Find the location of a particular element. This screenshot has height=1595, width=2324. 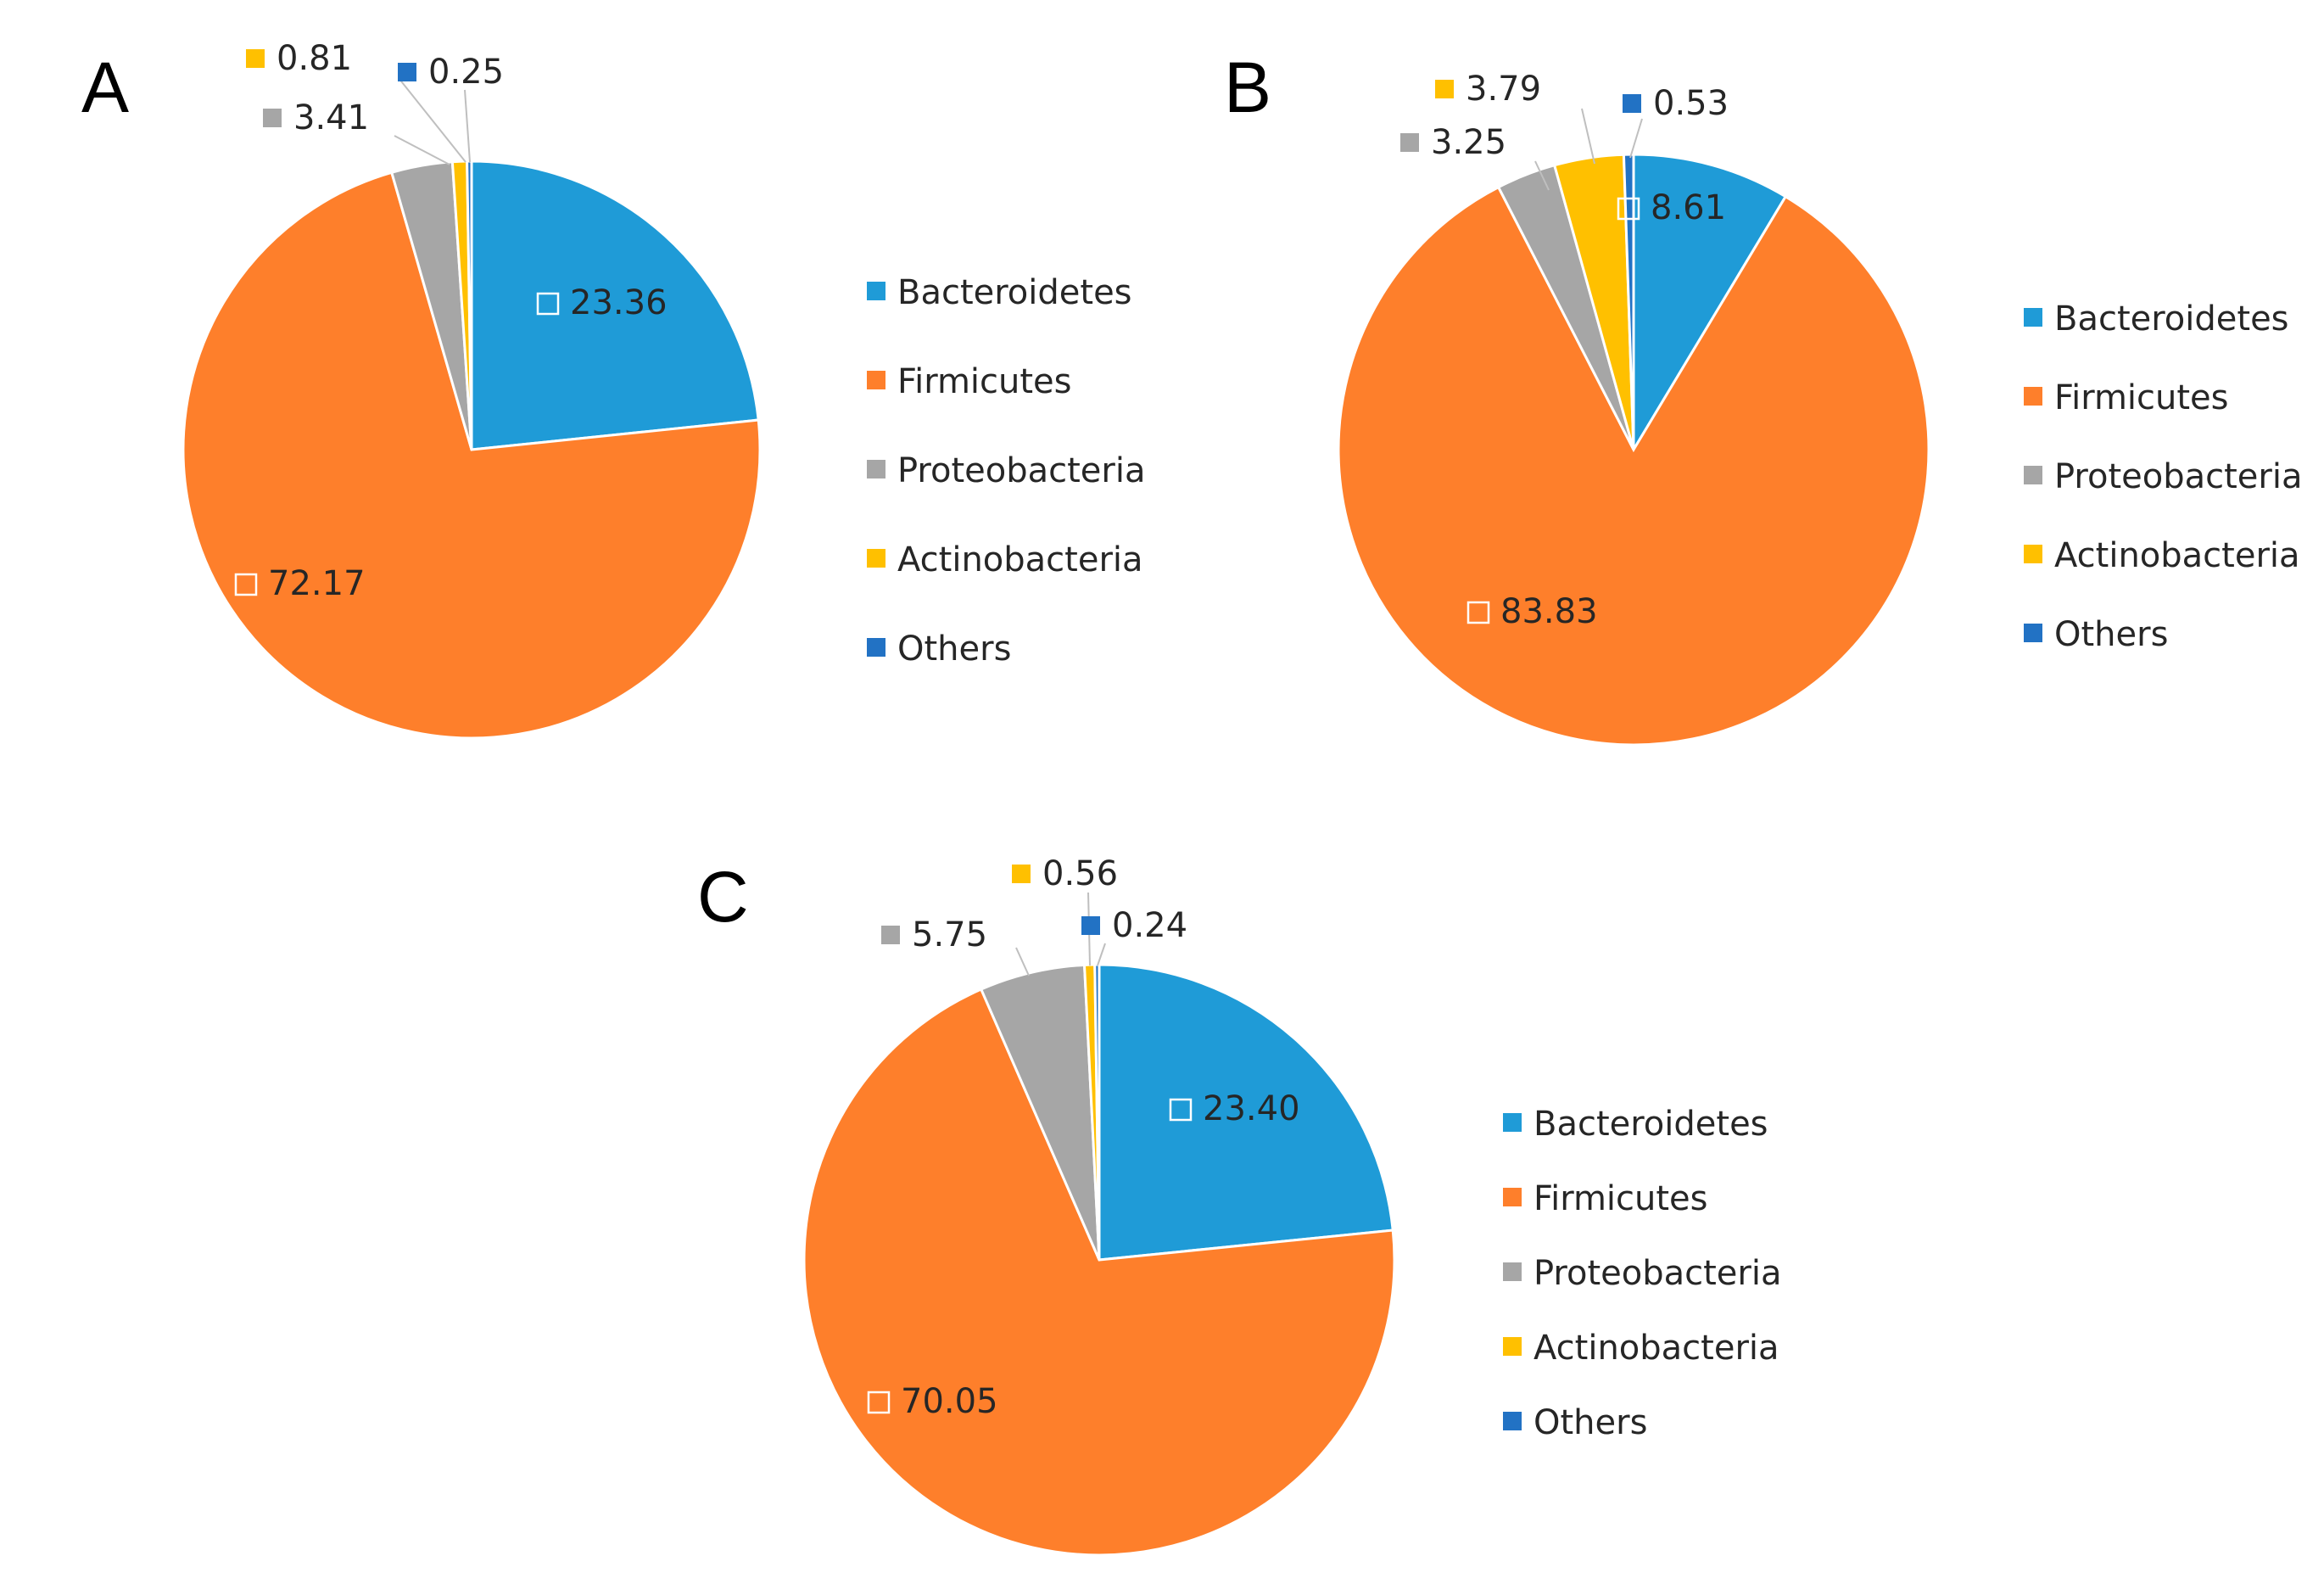

data-label-proteobacteria: 3.41 is located at coordinates (331, 117).